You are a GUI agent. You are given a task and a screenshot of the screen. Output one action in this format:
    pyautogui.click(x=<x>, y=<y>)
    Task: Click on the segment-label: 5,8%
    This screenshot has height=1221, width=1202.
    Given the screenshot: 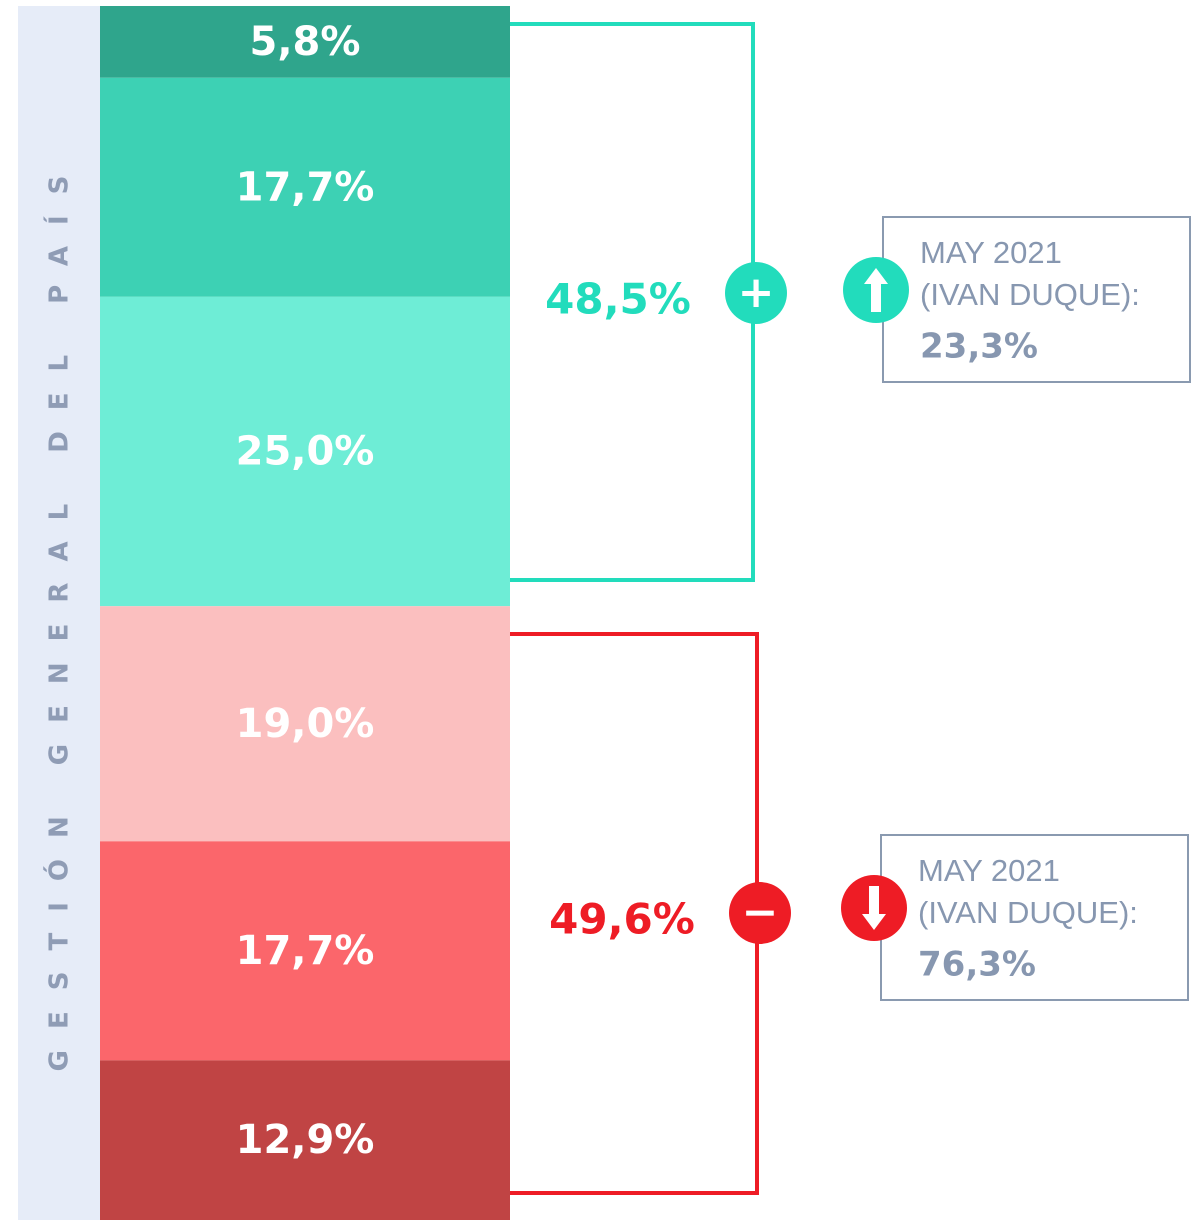 What is the action you would take?
    pyautogui.click(x=305, y=42)
    